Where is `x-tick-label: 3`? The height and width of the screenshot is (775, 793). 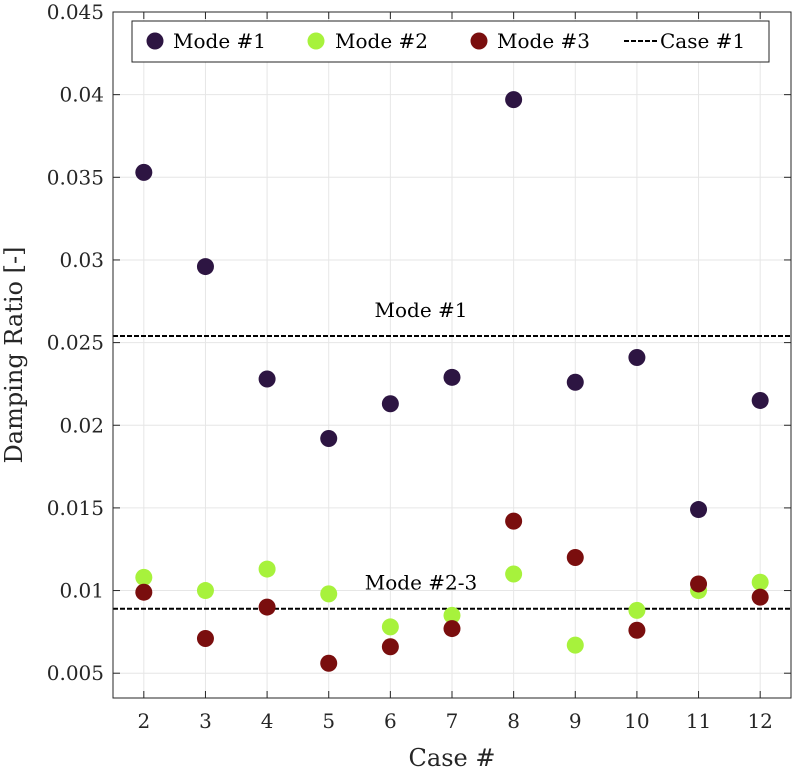 x-tick-label: 3 is located at coordinates (205, 721).